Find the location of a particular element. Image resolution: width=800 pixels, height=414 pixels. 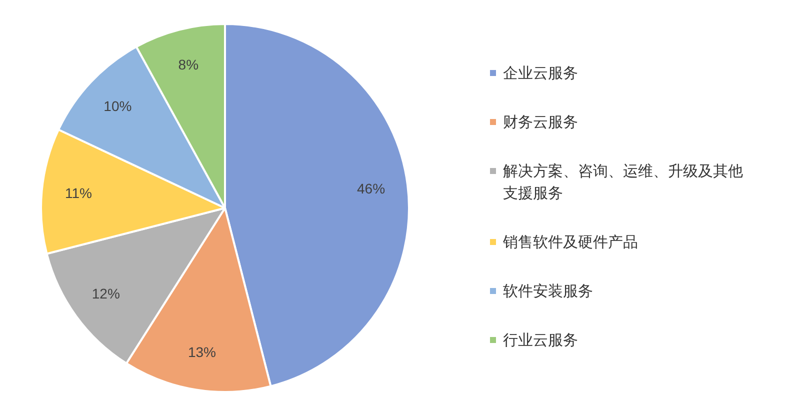

legend-label: 销售软件及硬件产品 is located at coordinates (571, 242).